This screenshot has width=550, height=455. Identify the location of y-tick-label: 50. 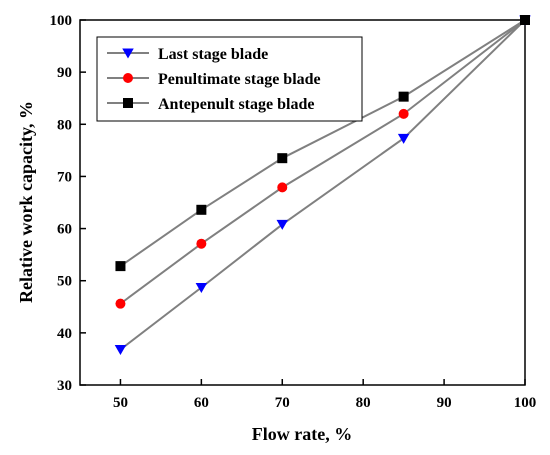
(64, 282).